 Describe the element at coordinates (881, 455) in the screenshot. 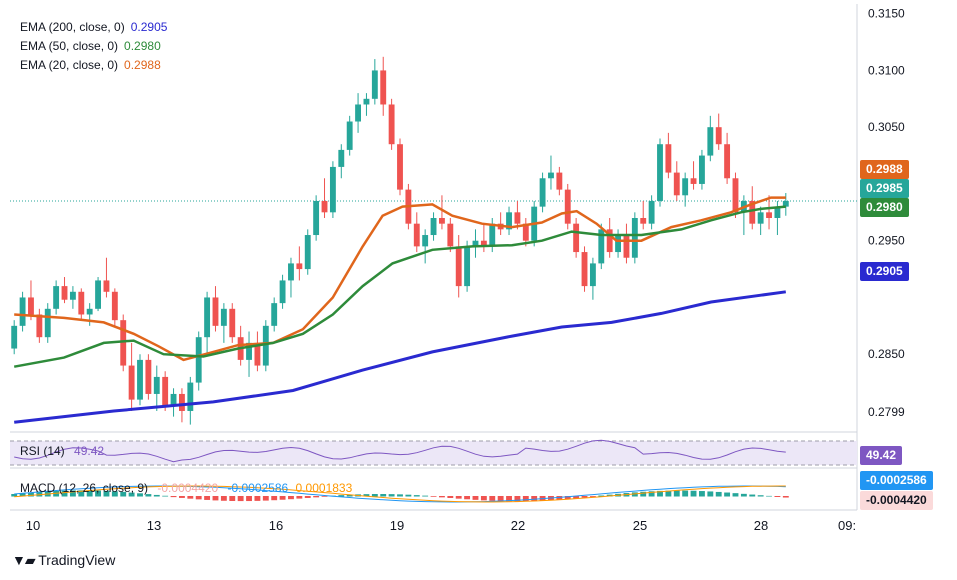

I see `rsi-pill: 49.42` at that location.